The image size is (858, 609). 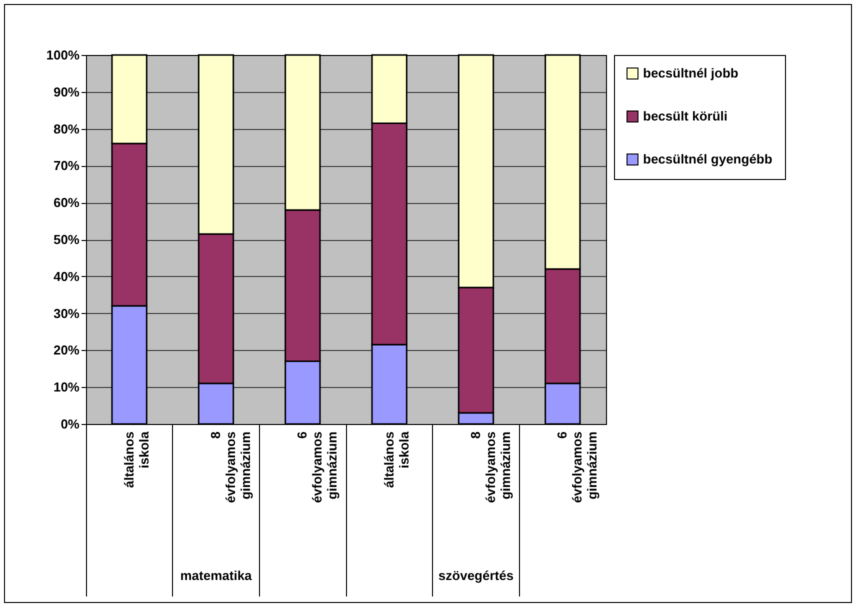 I want to click on y-tick-label: 30%, so click(x=66, y=313).